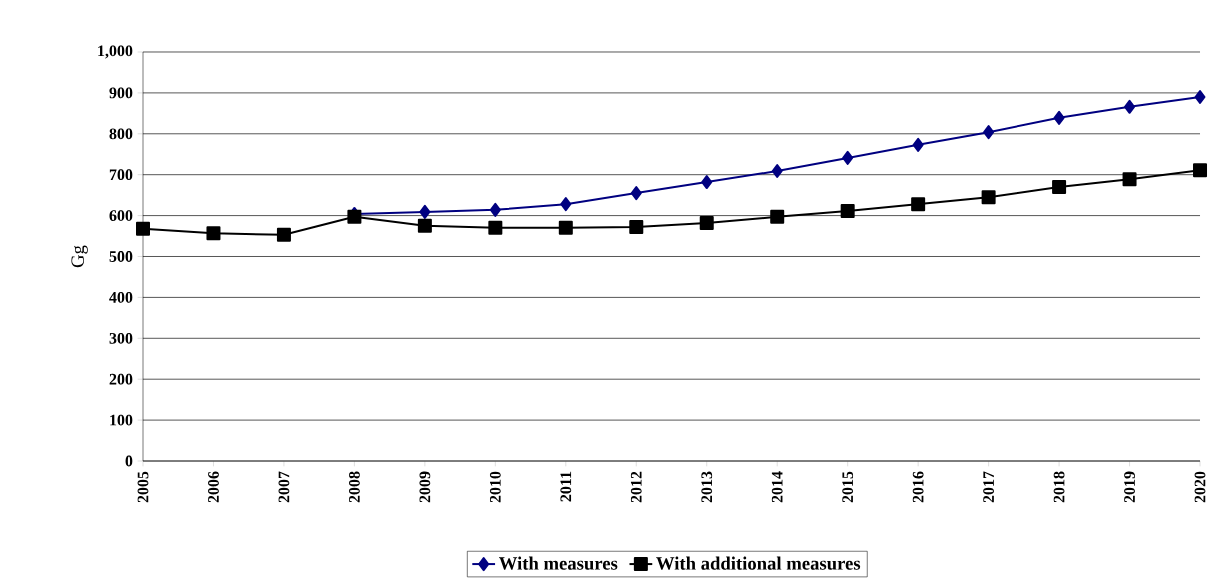 The height and width of the screenshot is (581, 1226). Describe the element at coordinates (213, 487) in the screenshot. I see `x-tick-label: 2006` at that location.